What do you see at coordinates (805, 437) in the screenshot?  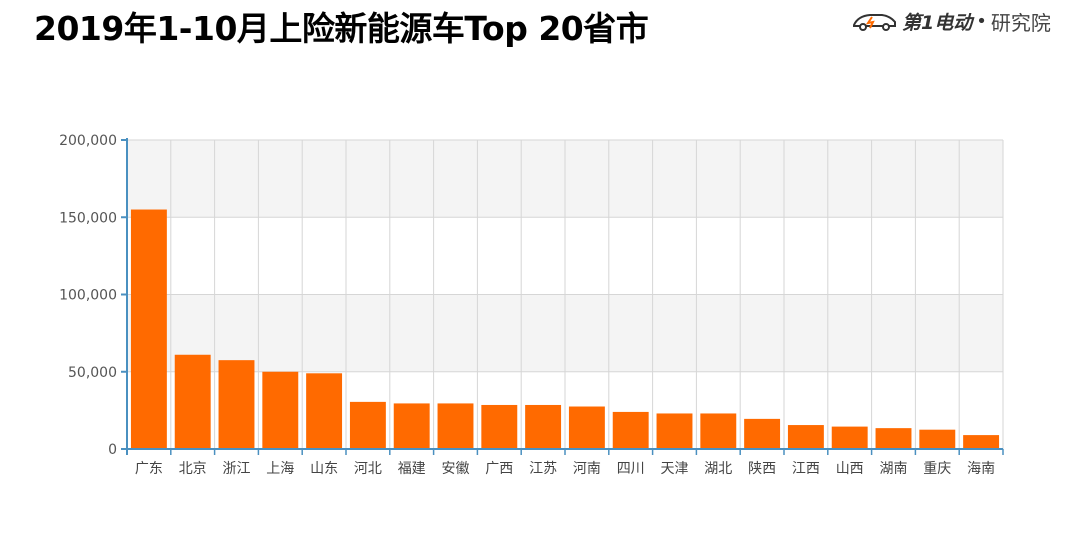 I see `bar-江西` at bounding box center [805, 437].